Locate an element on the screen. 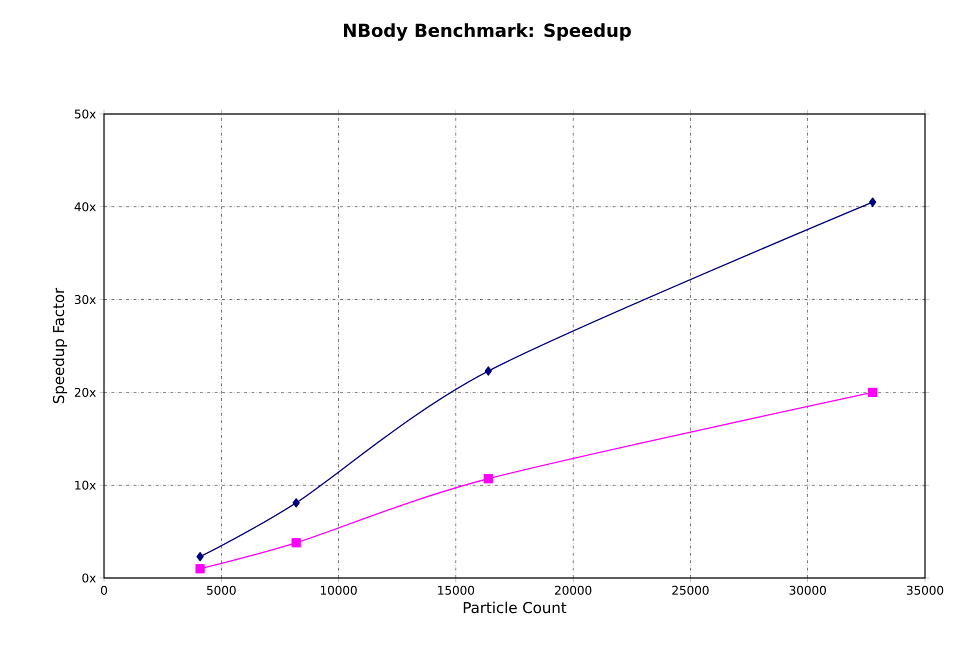 The height and width of the screenshot is (648, 954). y-axis-title: Speedup Factor is located at coordinates (60, 346).